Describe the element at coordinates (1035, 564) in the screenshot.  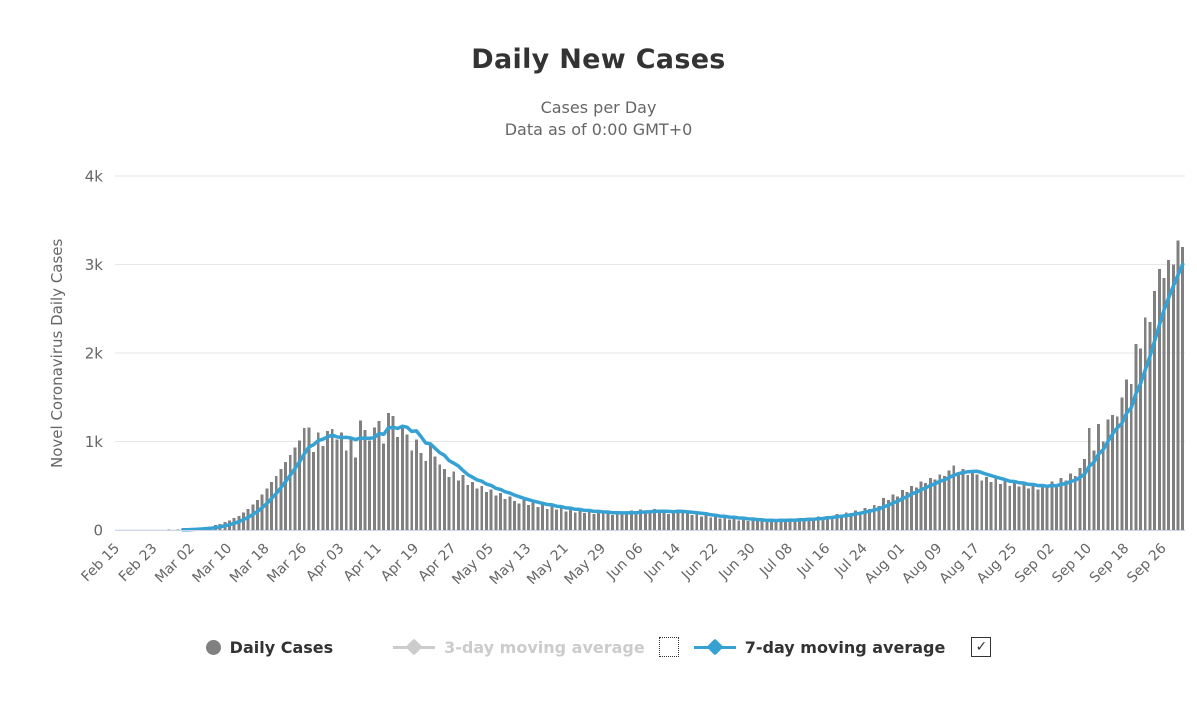
I see `svg-text: Sep 02` at that location.